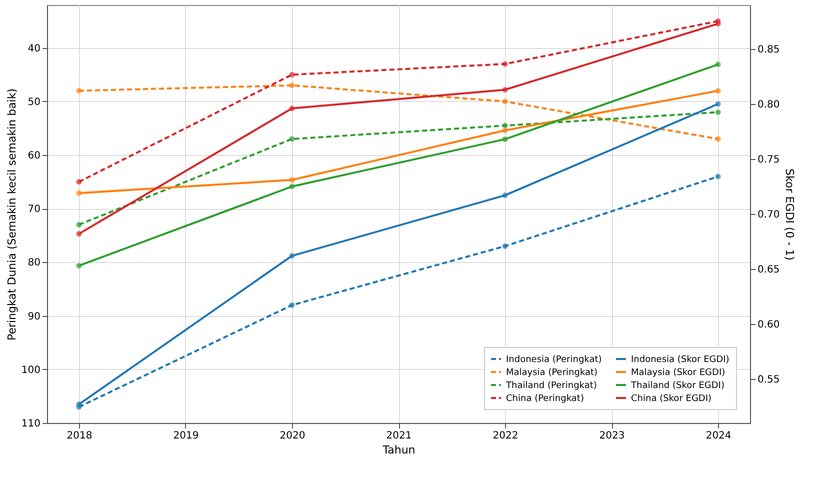 The height and width of the screenshot is (479, 819). What do you see at coordinates (79, 436) in the screenshot?
I see `x-tick-label: 2018` at bounding box center [79, 436].